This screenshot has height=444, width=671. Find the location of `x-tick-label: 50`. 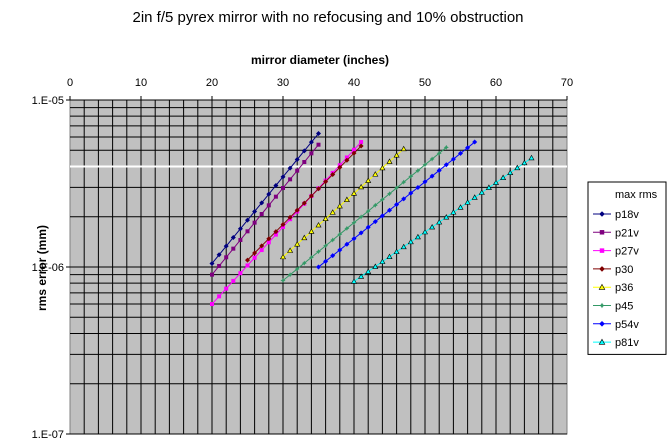

x-tick-label: 50 is located at coordinates (425, 83).